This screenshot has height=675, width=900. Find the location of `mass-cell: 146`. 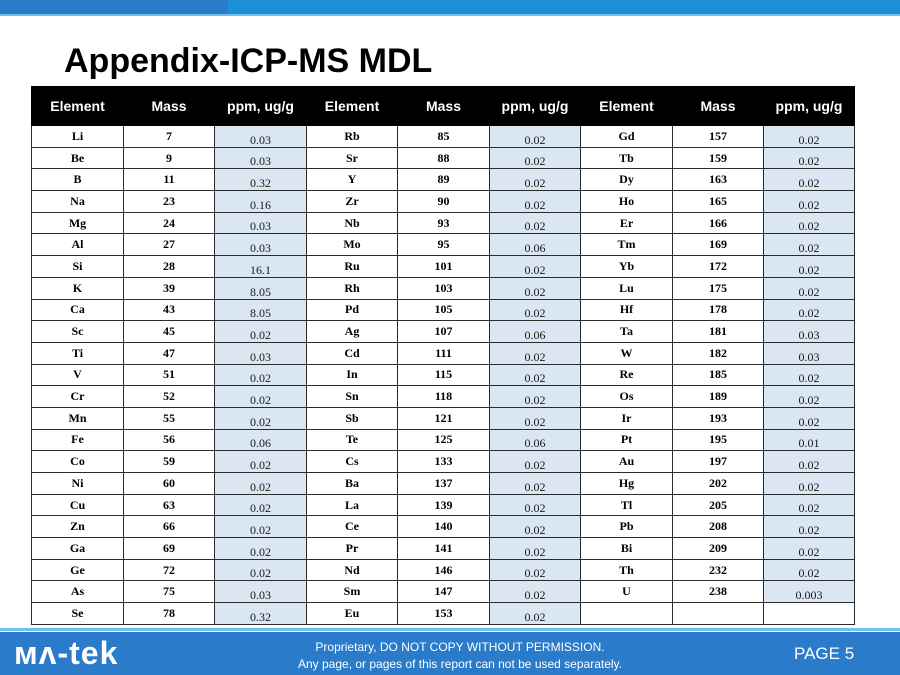

mass-cell: 146 is located at coordinates (443, 570).